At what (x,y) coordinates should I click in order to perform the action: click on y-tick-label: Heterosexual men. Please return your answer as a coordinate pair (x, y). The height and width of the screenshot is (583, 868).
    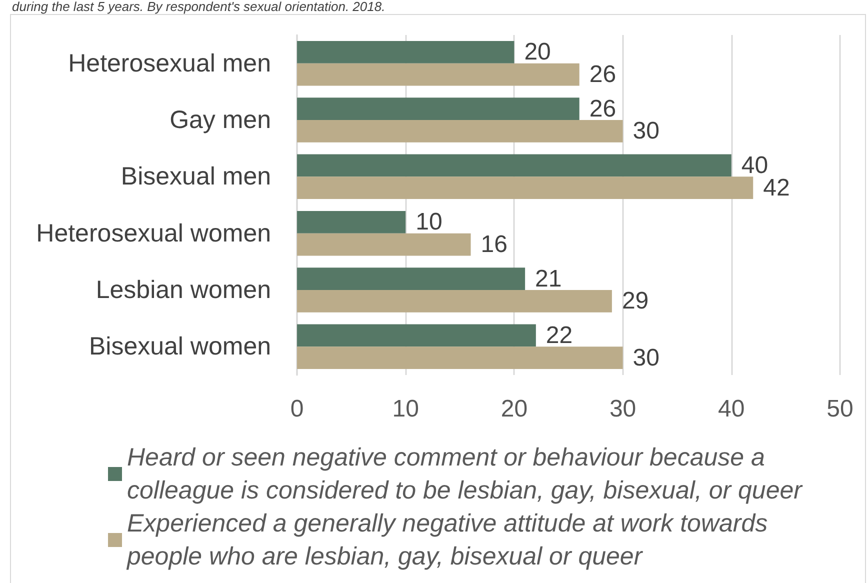
    Looking at the image, I should click on (169, 63).